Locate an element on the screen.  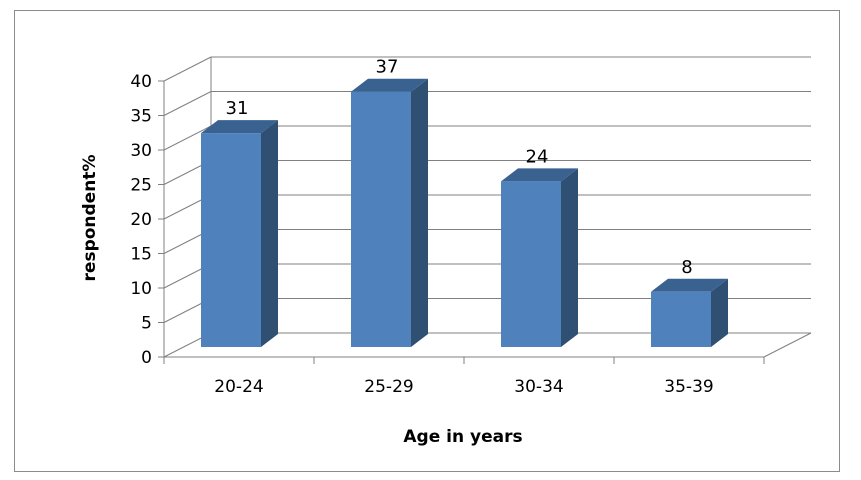
x-axis-title: Age in years is located at coordinates (462, 437).